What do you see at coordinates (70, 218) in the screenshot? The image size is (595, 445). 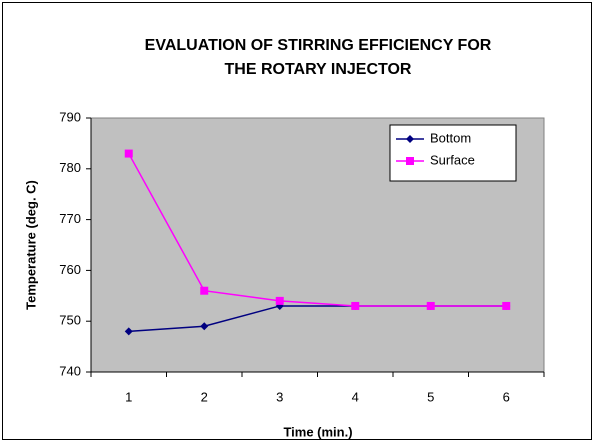 I see `y-tick-label: 770` at bounding box center [70, 218].